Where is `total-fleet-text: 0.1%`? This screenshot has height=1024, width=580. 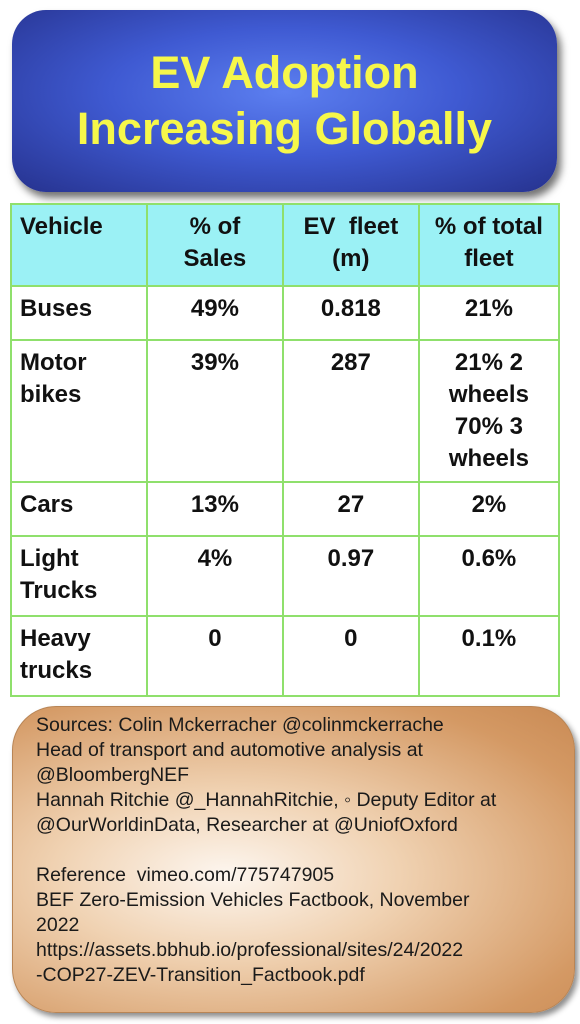
total-fleet-text: 0.1% is located at coordinates (489, 638).